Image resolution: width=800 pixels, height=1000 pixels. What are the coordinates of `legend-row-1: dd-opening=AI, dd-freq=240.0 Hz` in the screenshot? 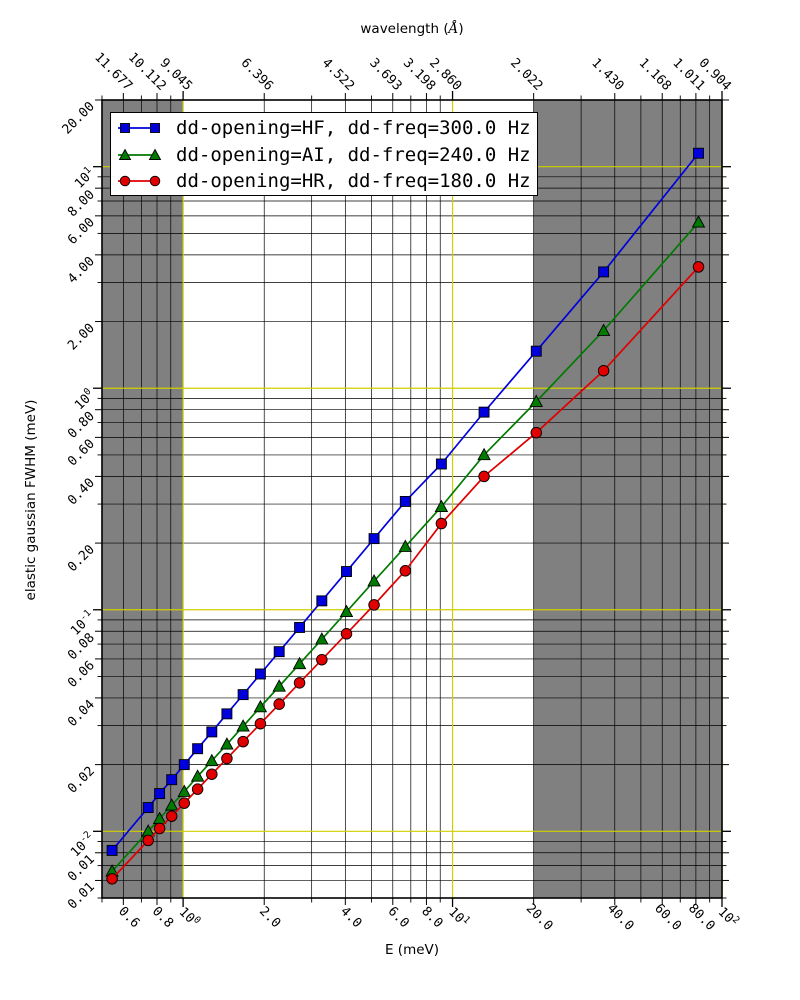 It's located at (325, 155).